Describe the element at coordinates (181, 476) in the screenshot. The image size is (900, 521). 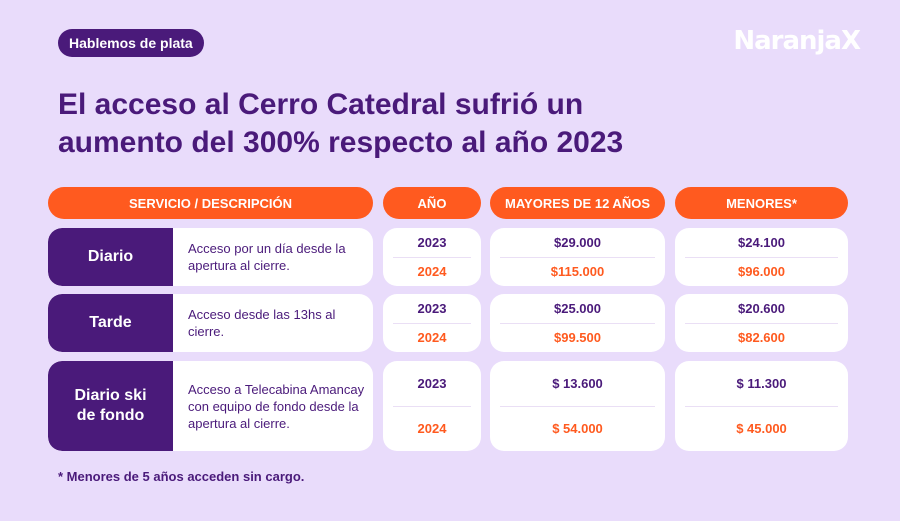
I see `footnote: * Menores de 5 años acceden sin cargo.` at that location.